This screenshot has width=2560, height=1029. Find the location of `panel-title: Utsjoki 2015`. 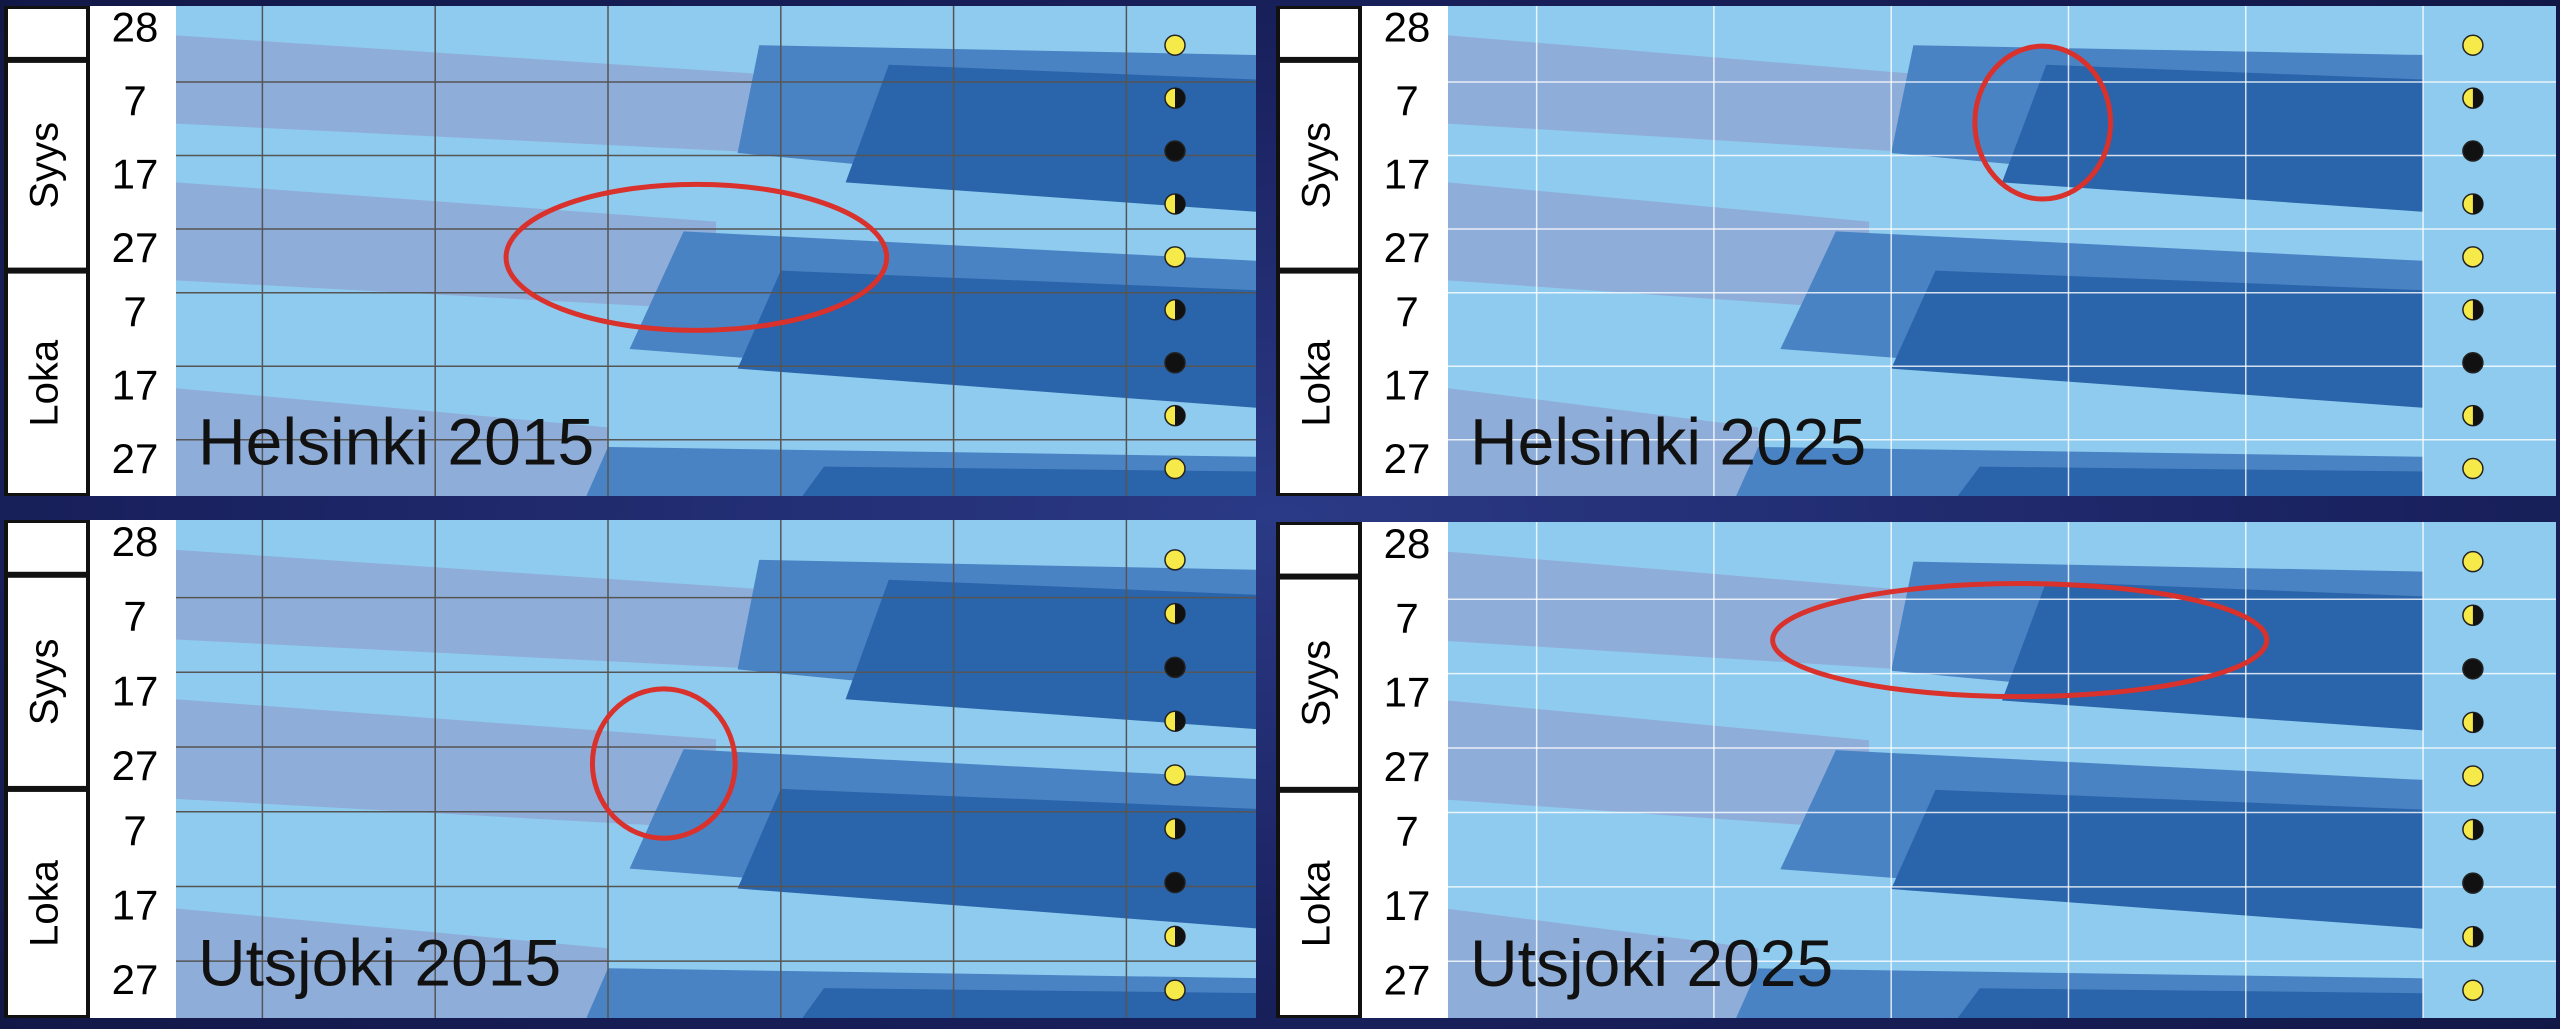

panel-title: Utsjoki 2015 is located at coordinates (379, 963).